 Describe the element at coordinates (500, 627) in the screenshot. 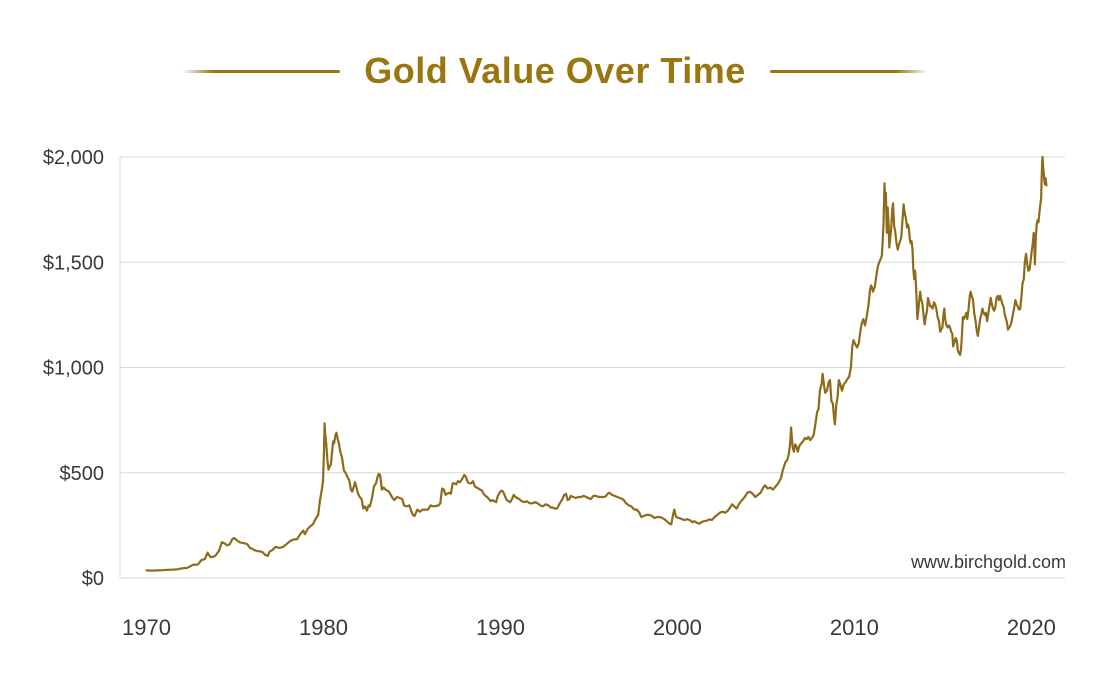

I see `x-tick-label: 1990` at that location.